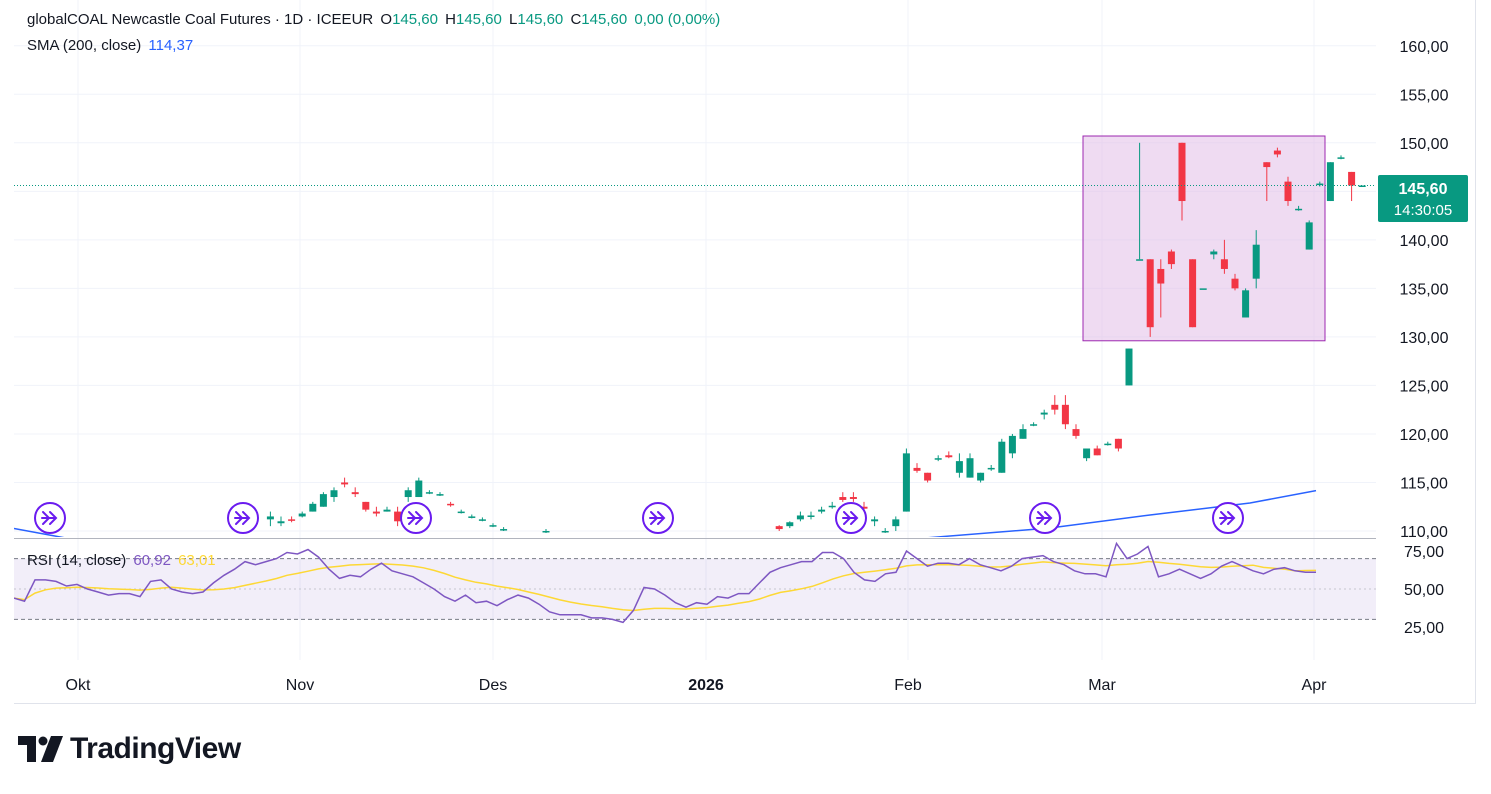  I want to click on open-label: O, so click(386, 19).